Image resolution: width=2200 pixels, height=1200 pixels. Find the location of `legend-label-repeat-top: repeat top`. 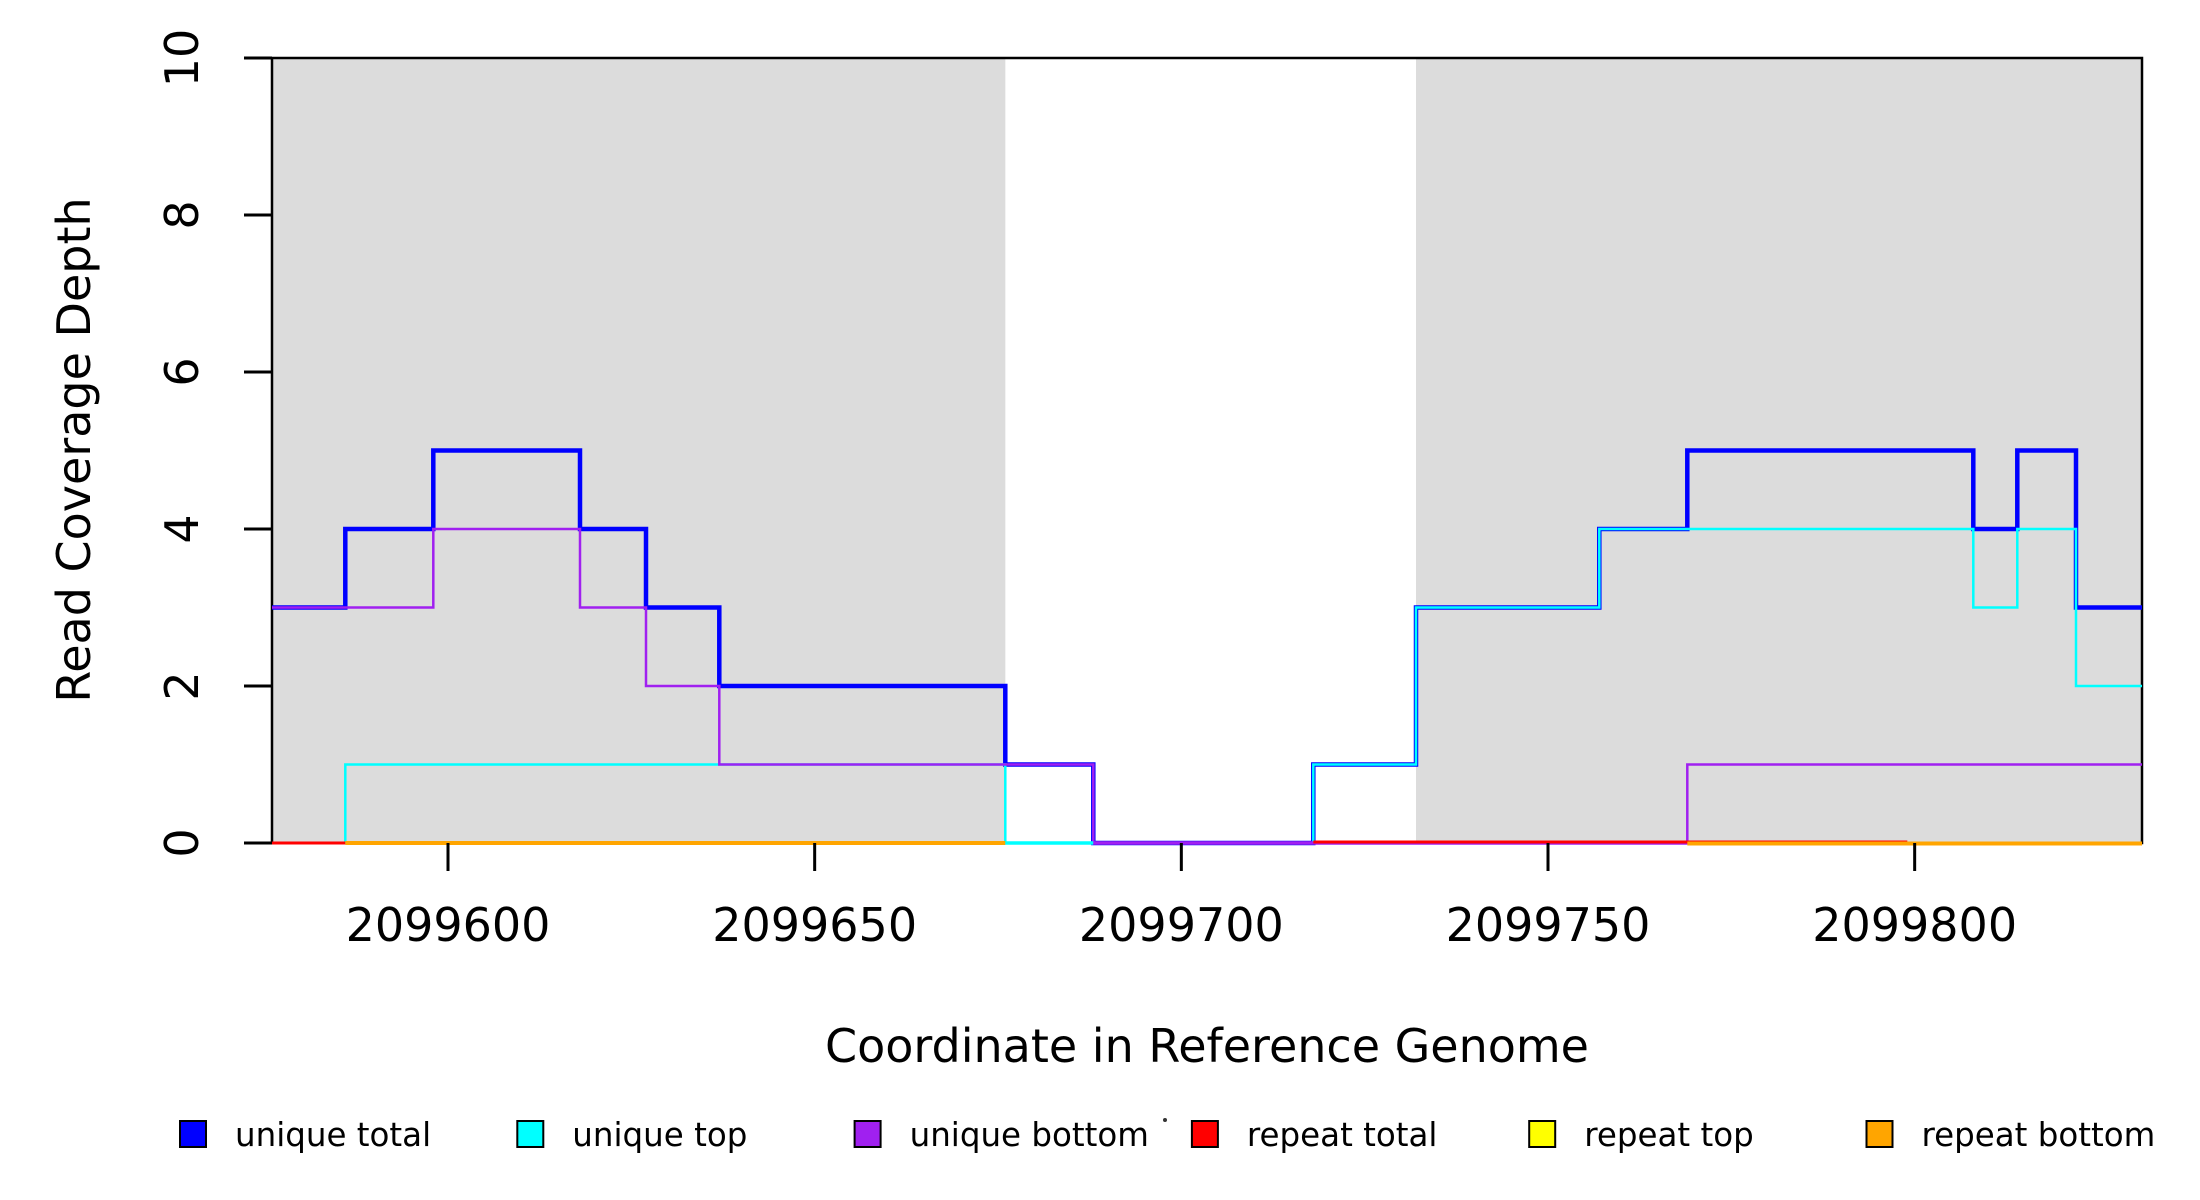

legend-label-repeat-top: repeat top is located at coordinates (1669, 1135).